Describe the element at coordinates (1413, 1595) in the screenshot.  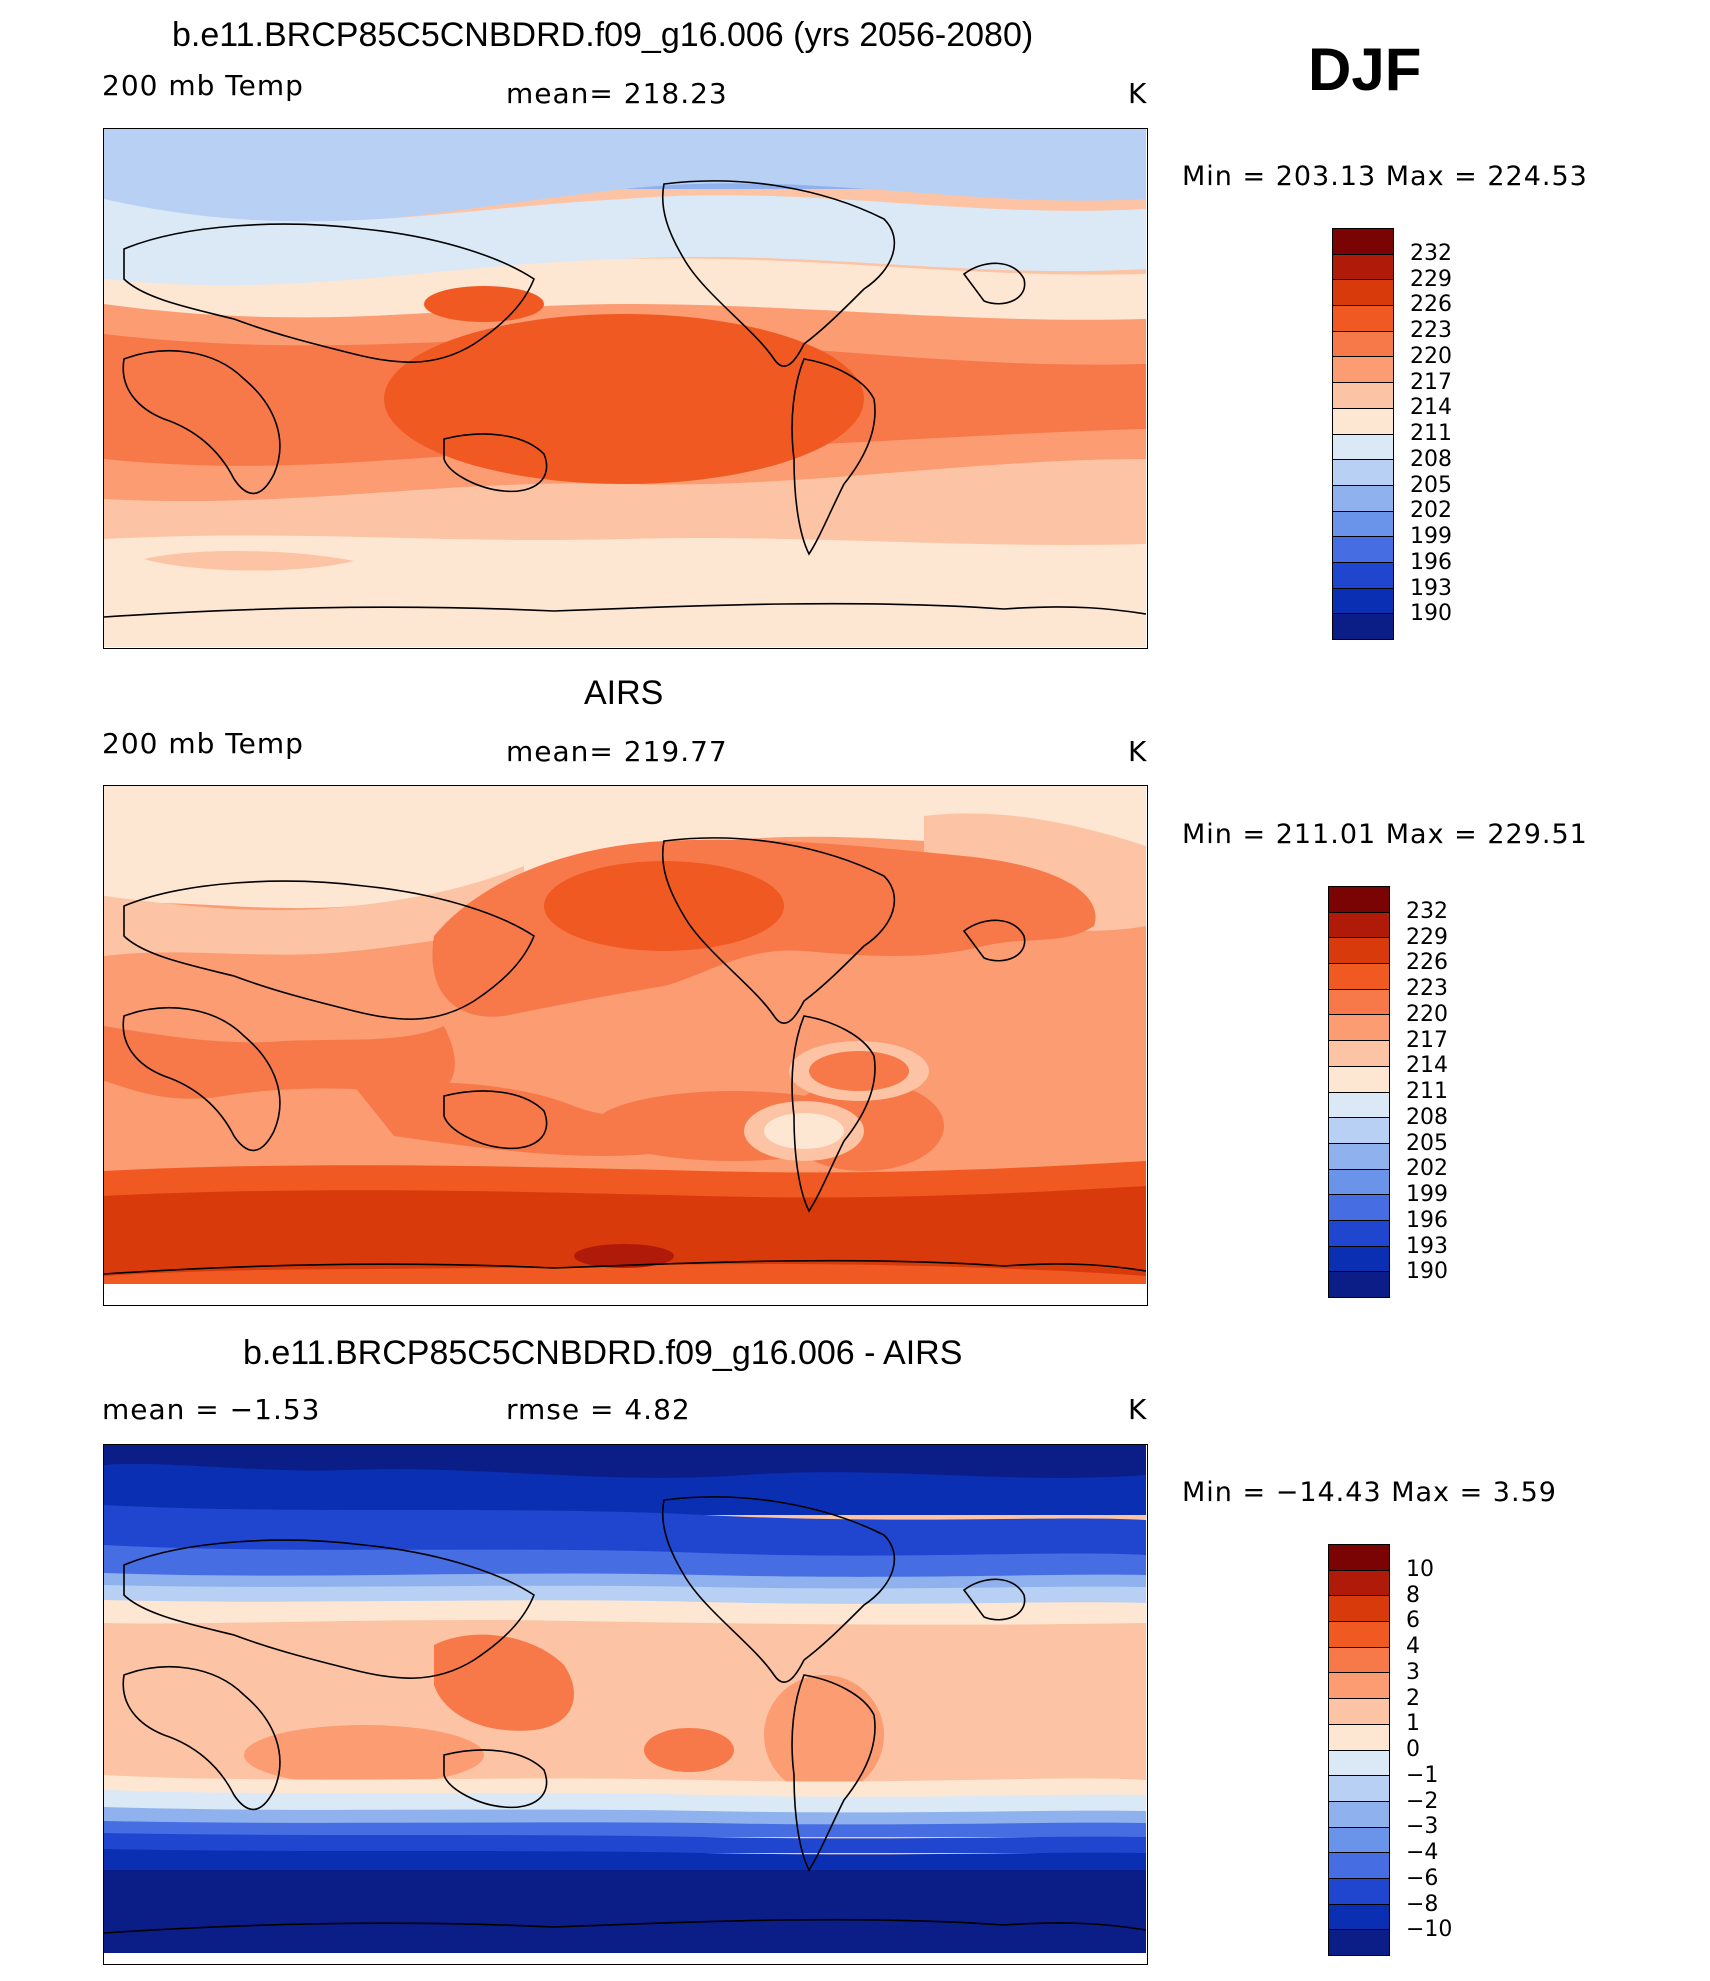
I see `colorbar-tick-label: 8` at that location.